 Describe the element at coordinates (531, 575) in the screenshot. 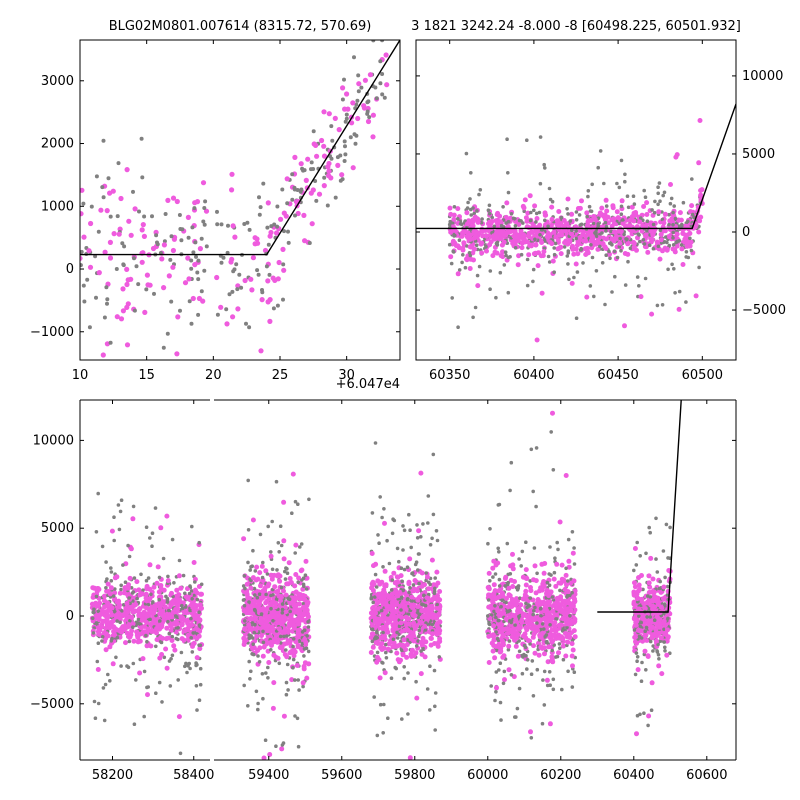

I see `points-season` at that location.